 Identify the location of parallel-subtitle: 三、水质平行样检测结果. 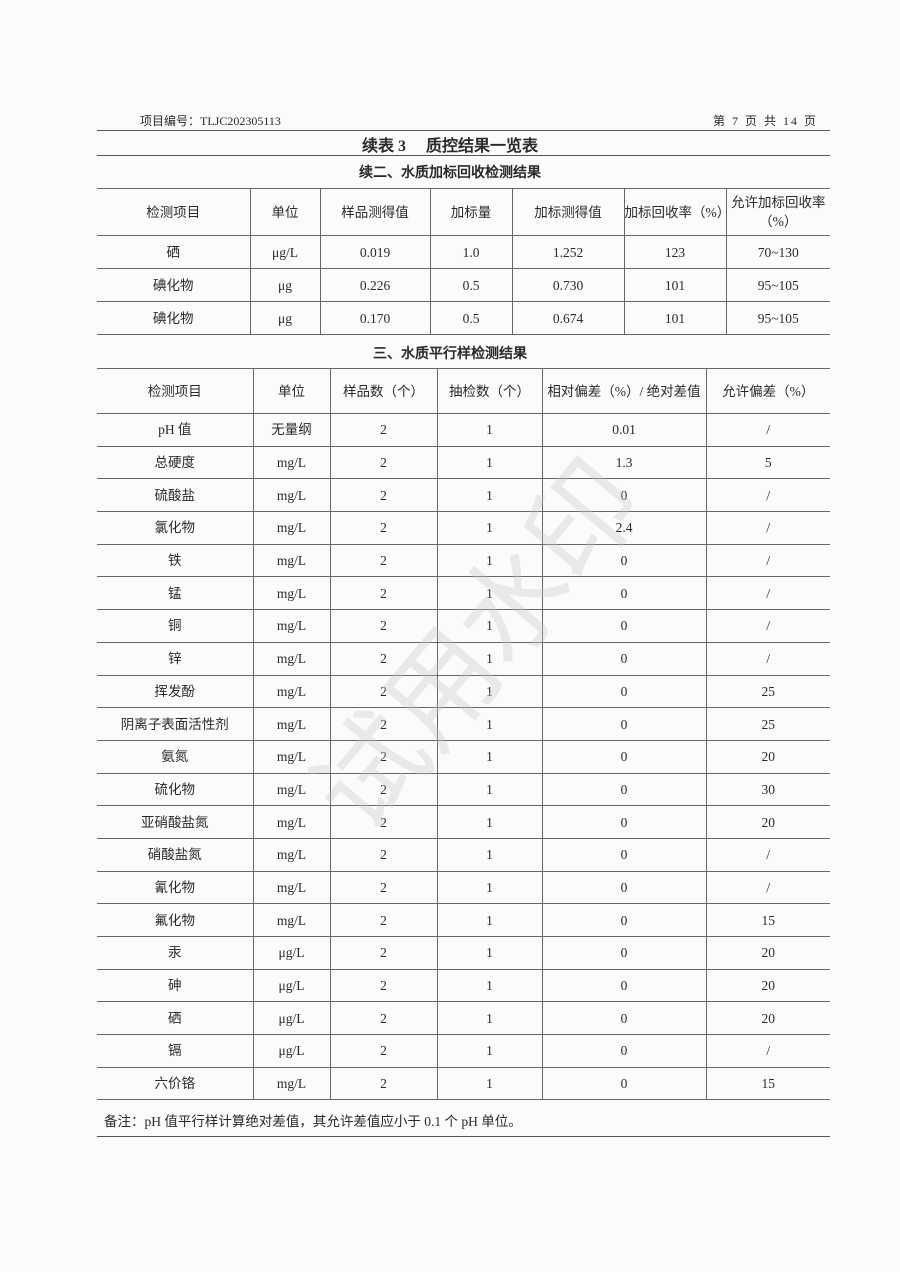
(450, 354).